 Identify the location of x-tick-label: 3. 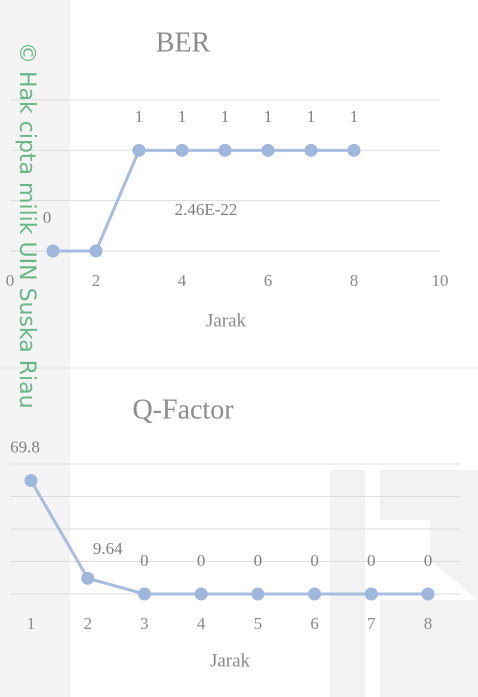
(144, 623).